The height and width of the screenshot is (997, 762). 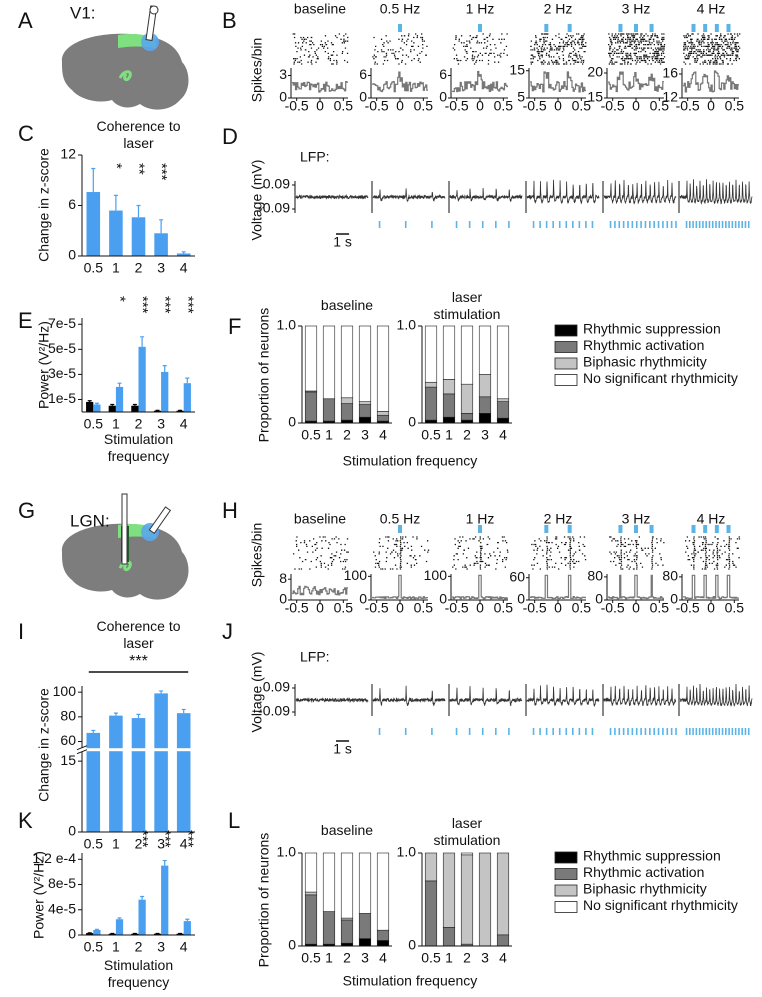 I want to click on optic-fiber, so click(x=160, y=520).